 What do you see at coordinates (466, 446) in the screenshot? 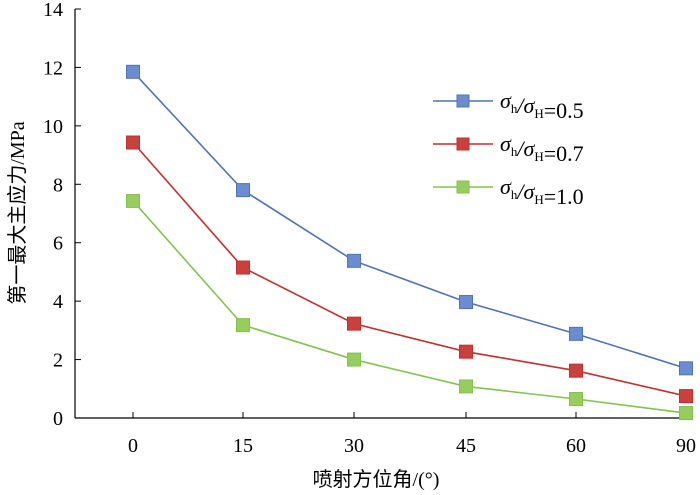
I see `x-tick-label: 45` at bounding box center [466, 446].